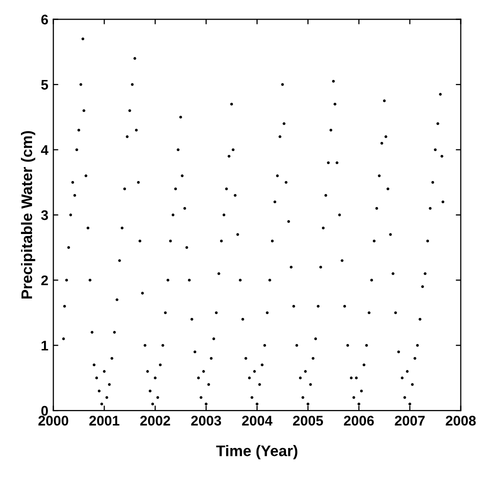 This screenshot has height=483, width=485. What do you see at coordinates (257, 452) in the screenshot?
I see `x-axis-title: Time (Year)` at bounding box center [257, 452].